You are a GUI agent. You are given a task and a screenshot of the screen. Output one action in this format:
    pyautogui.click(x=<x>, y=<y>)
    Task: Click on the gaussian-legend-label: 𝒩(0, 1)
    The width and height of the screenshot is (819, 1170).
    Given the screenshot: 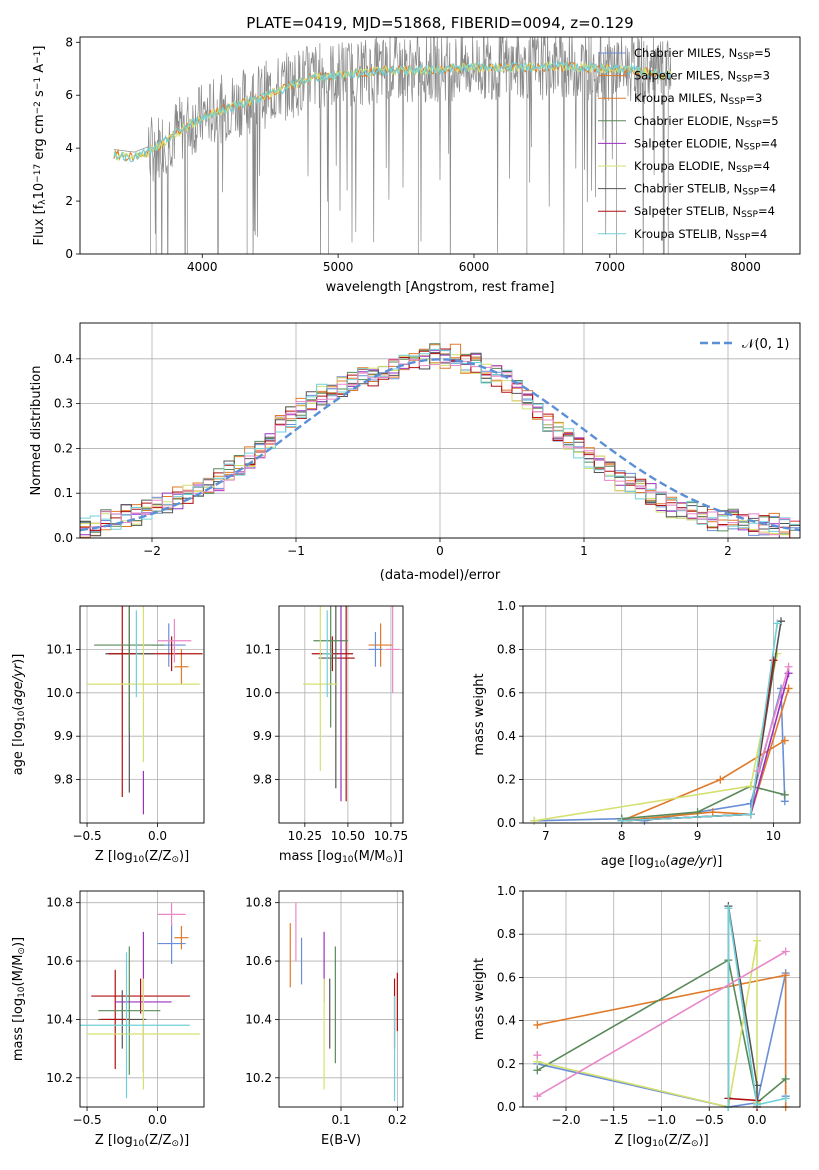 What is the action you would take?
    pyautogui.click(x=765, y=344)
    